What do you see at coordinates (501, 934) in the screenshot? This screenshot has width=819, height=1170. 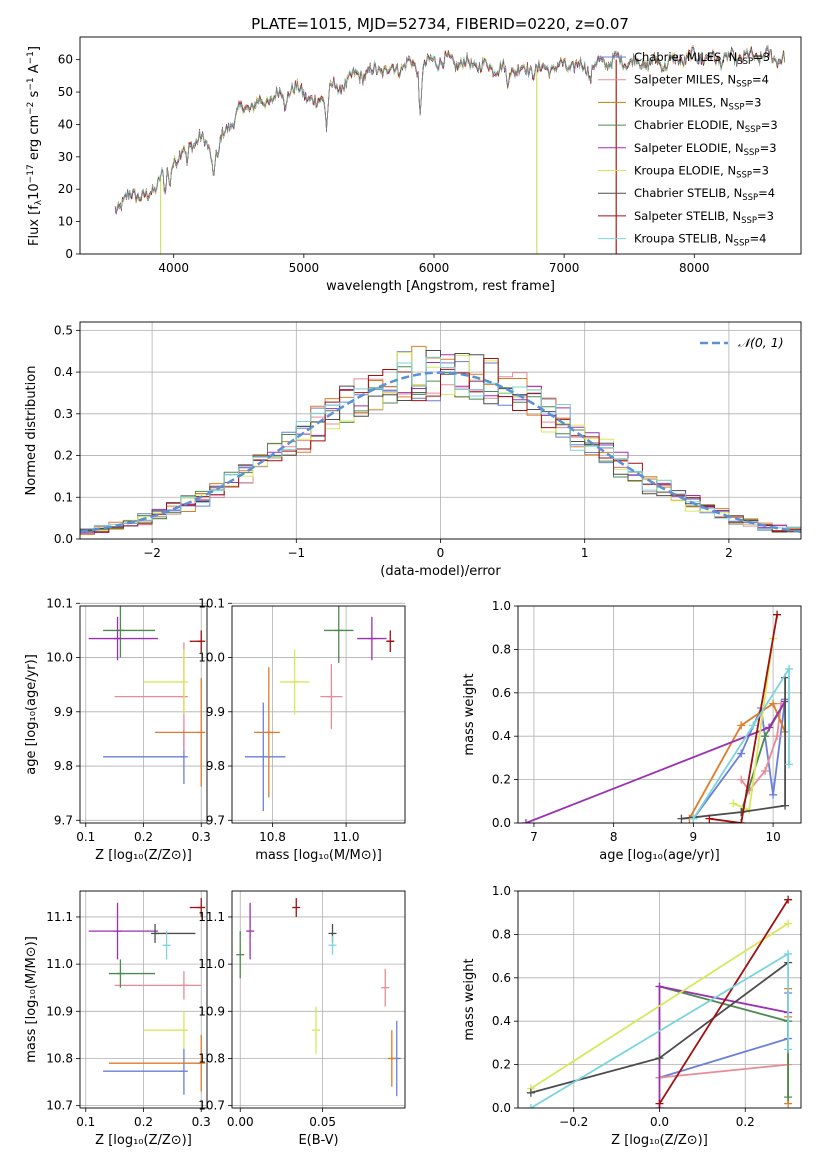 I see `y-tick-label: 0.8` at bounding box center [501, 934].